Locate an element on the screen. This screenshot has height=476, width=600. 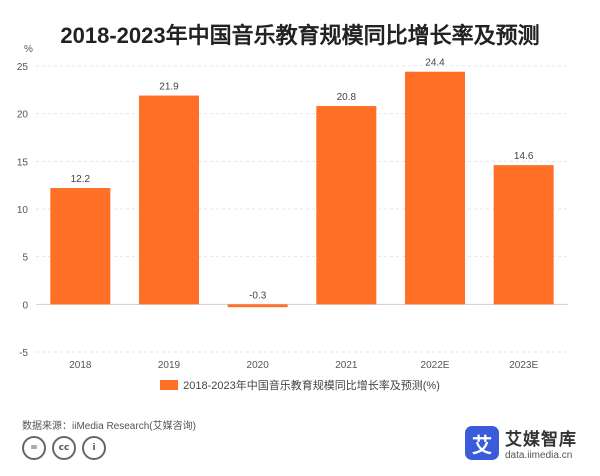
legend-label: 2018-2023年中国音乐教育规模同比增长率及预测(%) is located at coordinates (311, 386).